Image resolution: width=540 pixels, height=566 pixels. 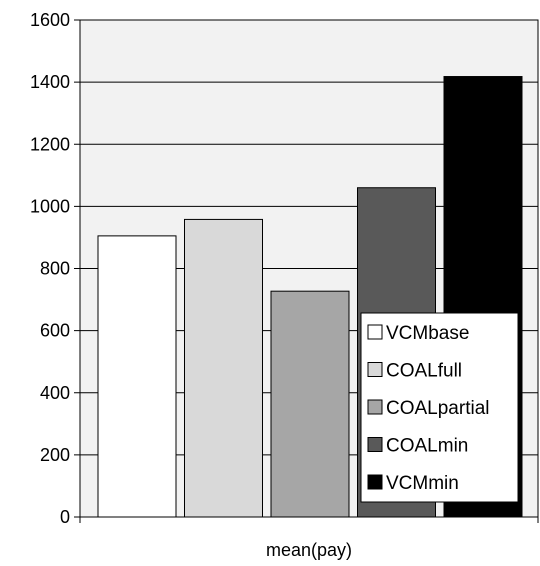 I want to click on legend-swatch-vcmbase, so click(x=375, y=332).